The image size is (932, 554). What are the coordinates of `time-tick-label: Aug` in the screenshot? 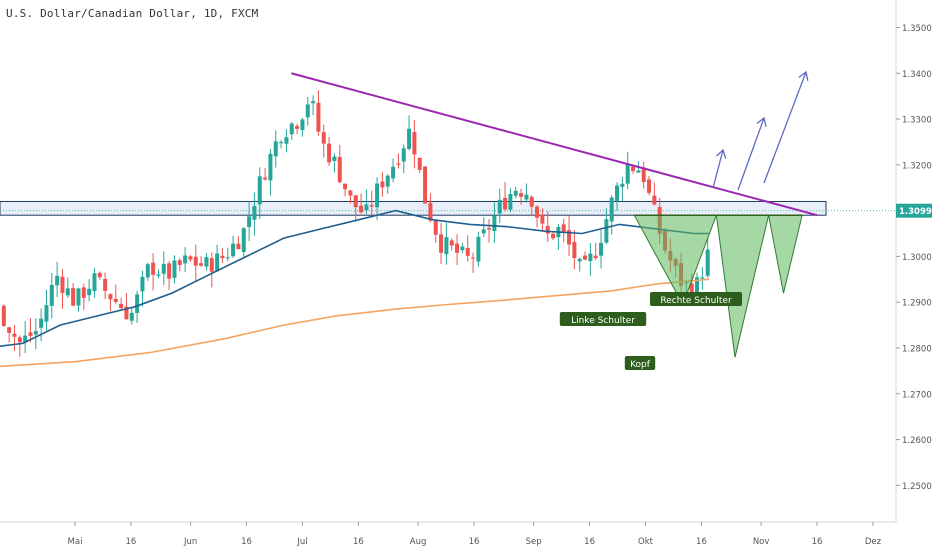 It's located at (418, 542).